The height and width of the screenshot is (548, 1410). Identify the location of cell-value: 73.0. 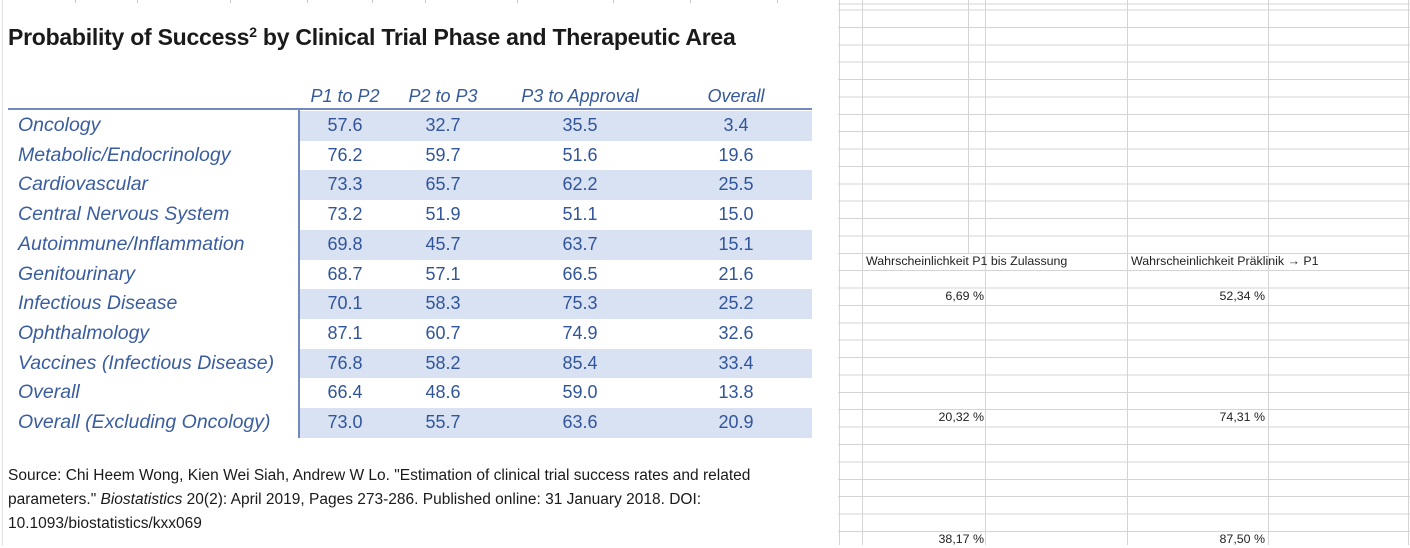
(345, 422).